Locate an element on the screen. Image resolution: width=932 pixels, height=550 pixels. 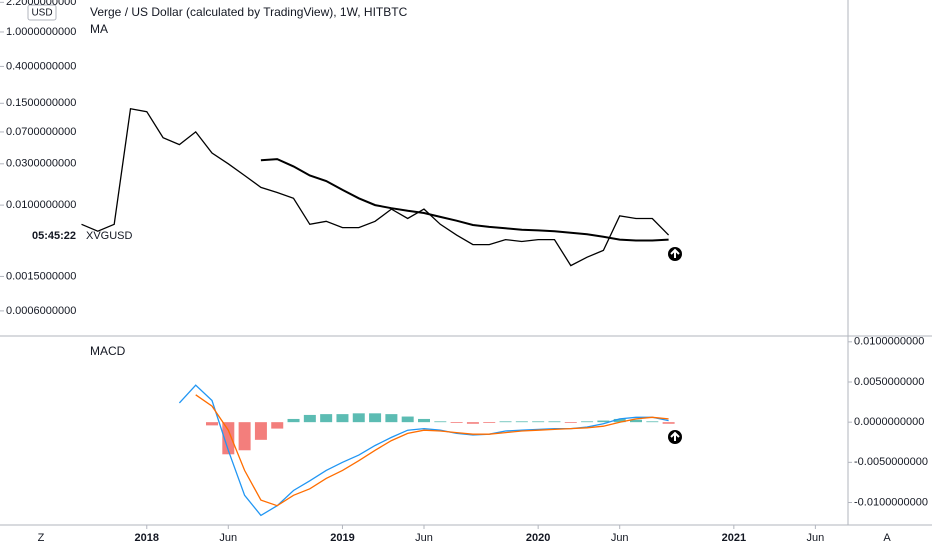
x-tick-label: 2018 is located at coordinates (147, 538).